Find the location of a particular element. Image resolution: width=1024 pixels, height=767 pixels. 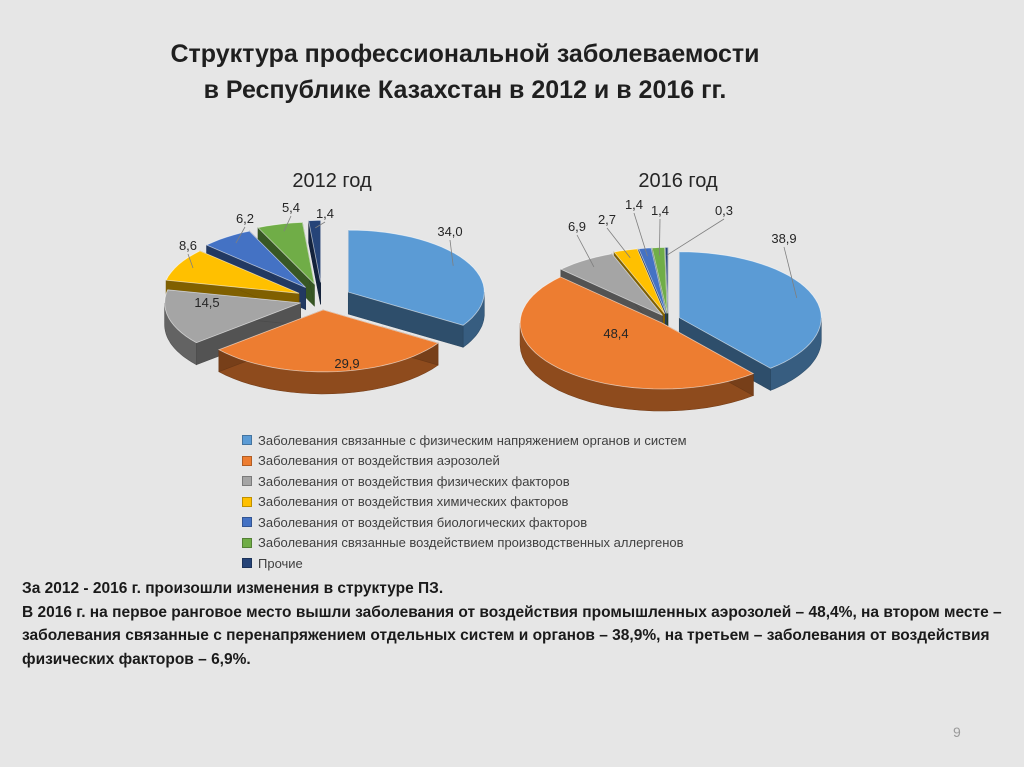

legend-label: Прочие is located at coordinates (280, 563).